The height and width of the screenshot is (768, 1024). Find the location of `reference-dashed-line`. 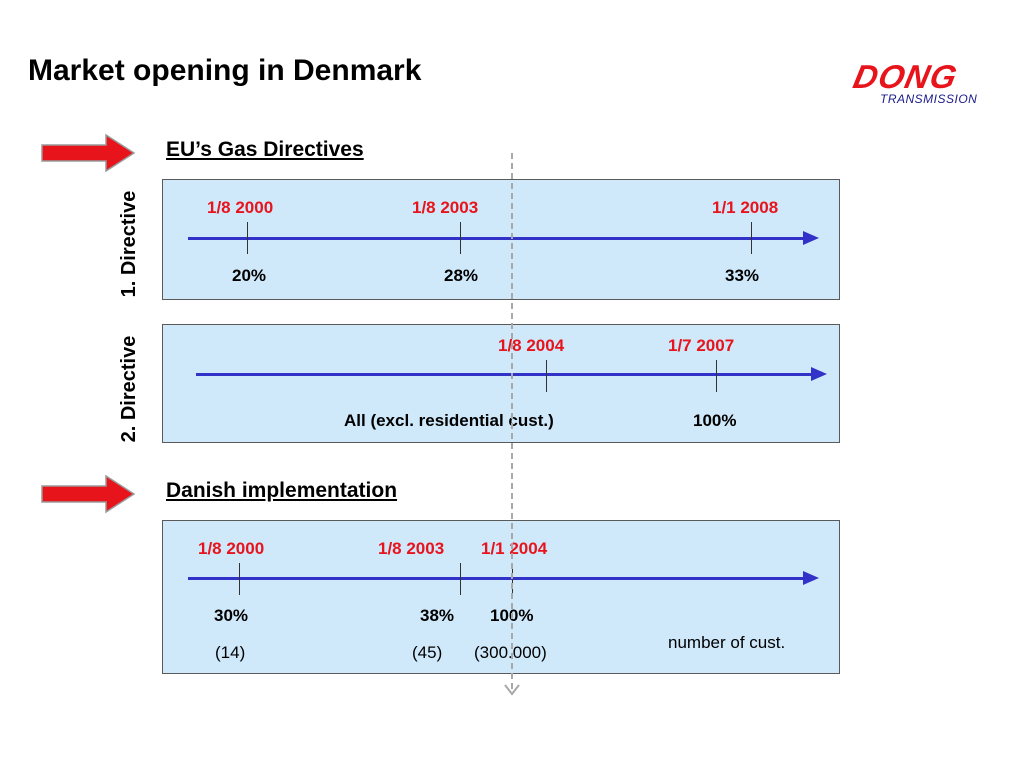

reference-dashed-line is located at coordinates (512, 421).